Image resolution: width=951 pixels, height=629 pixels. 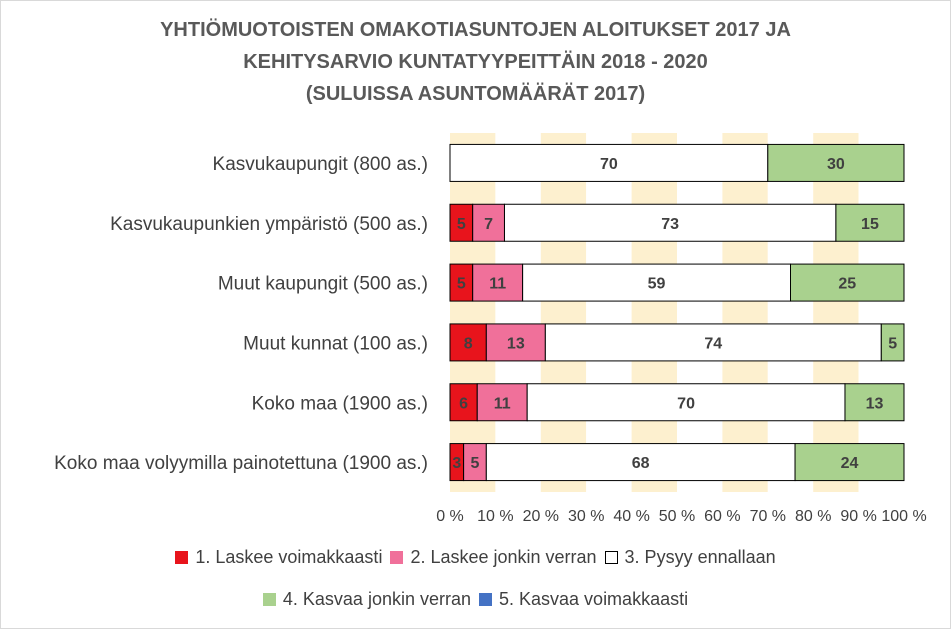 I want to click on legend-item-laskee-jonkin-verran: 2. Laskee jonkin verran, so click(x=493, y=557).